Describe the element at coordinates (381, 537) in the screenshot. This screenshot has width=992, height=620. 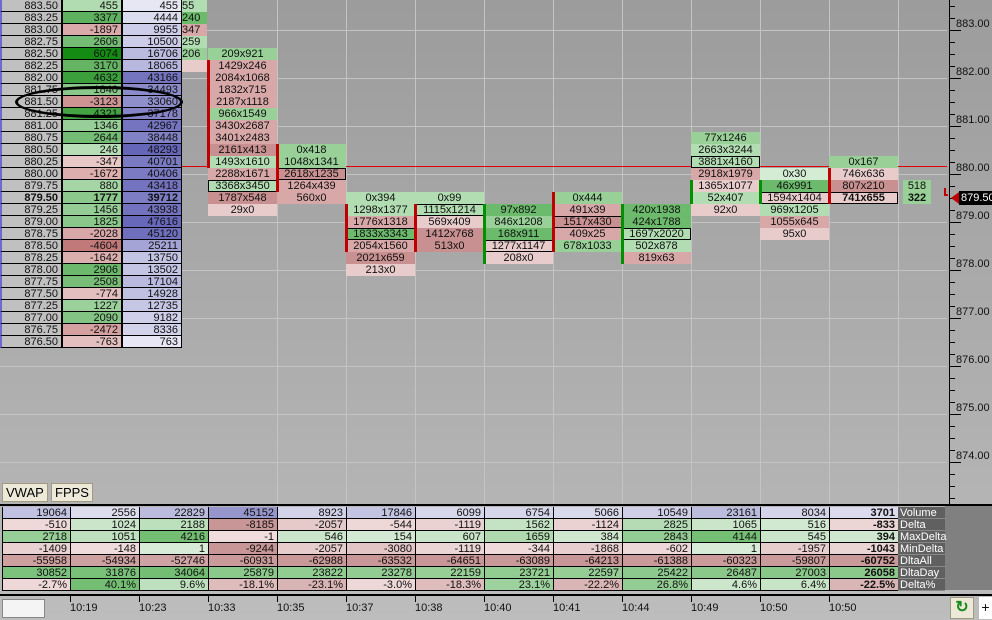
I see `stats-cell: 154` at that location.